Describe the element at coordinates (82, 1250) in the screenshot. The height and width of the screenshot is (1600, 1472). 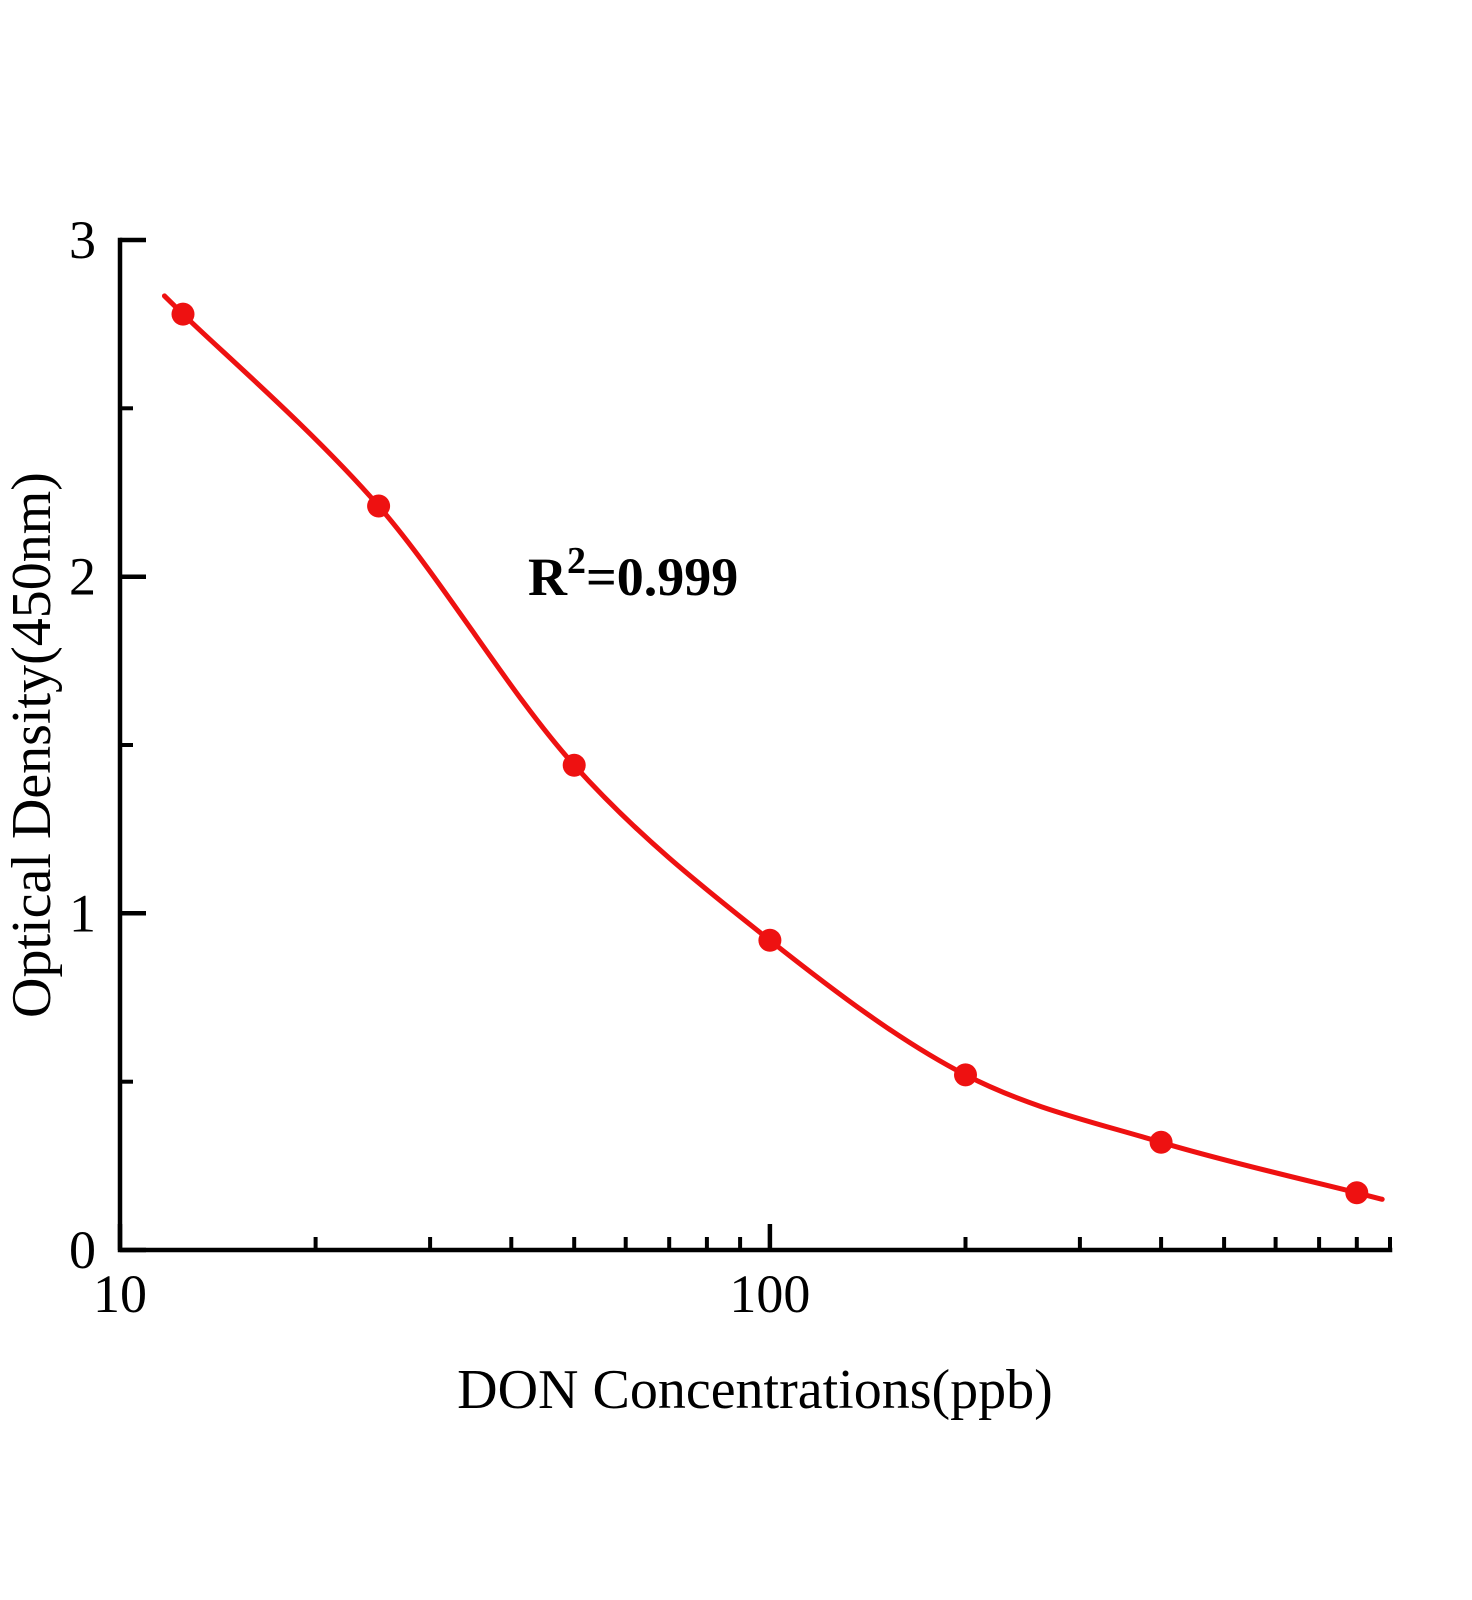
I see `y-tick-label: 0` at that location.